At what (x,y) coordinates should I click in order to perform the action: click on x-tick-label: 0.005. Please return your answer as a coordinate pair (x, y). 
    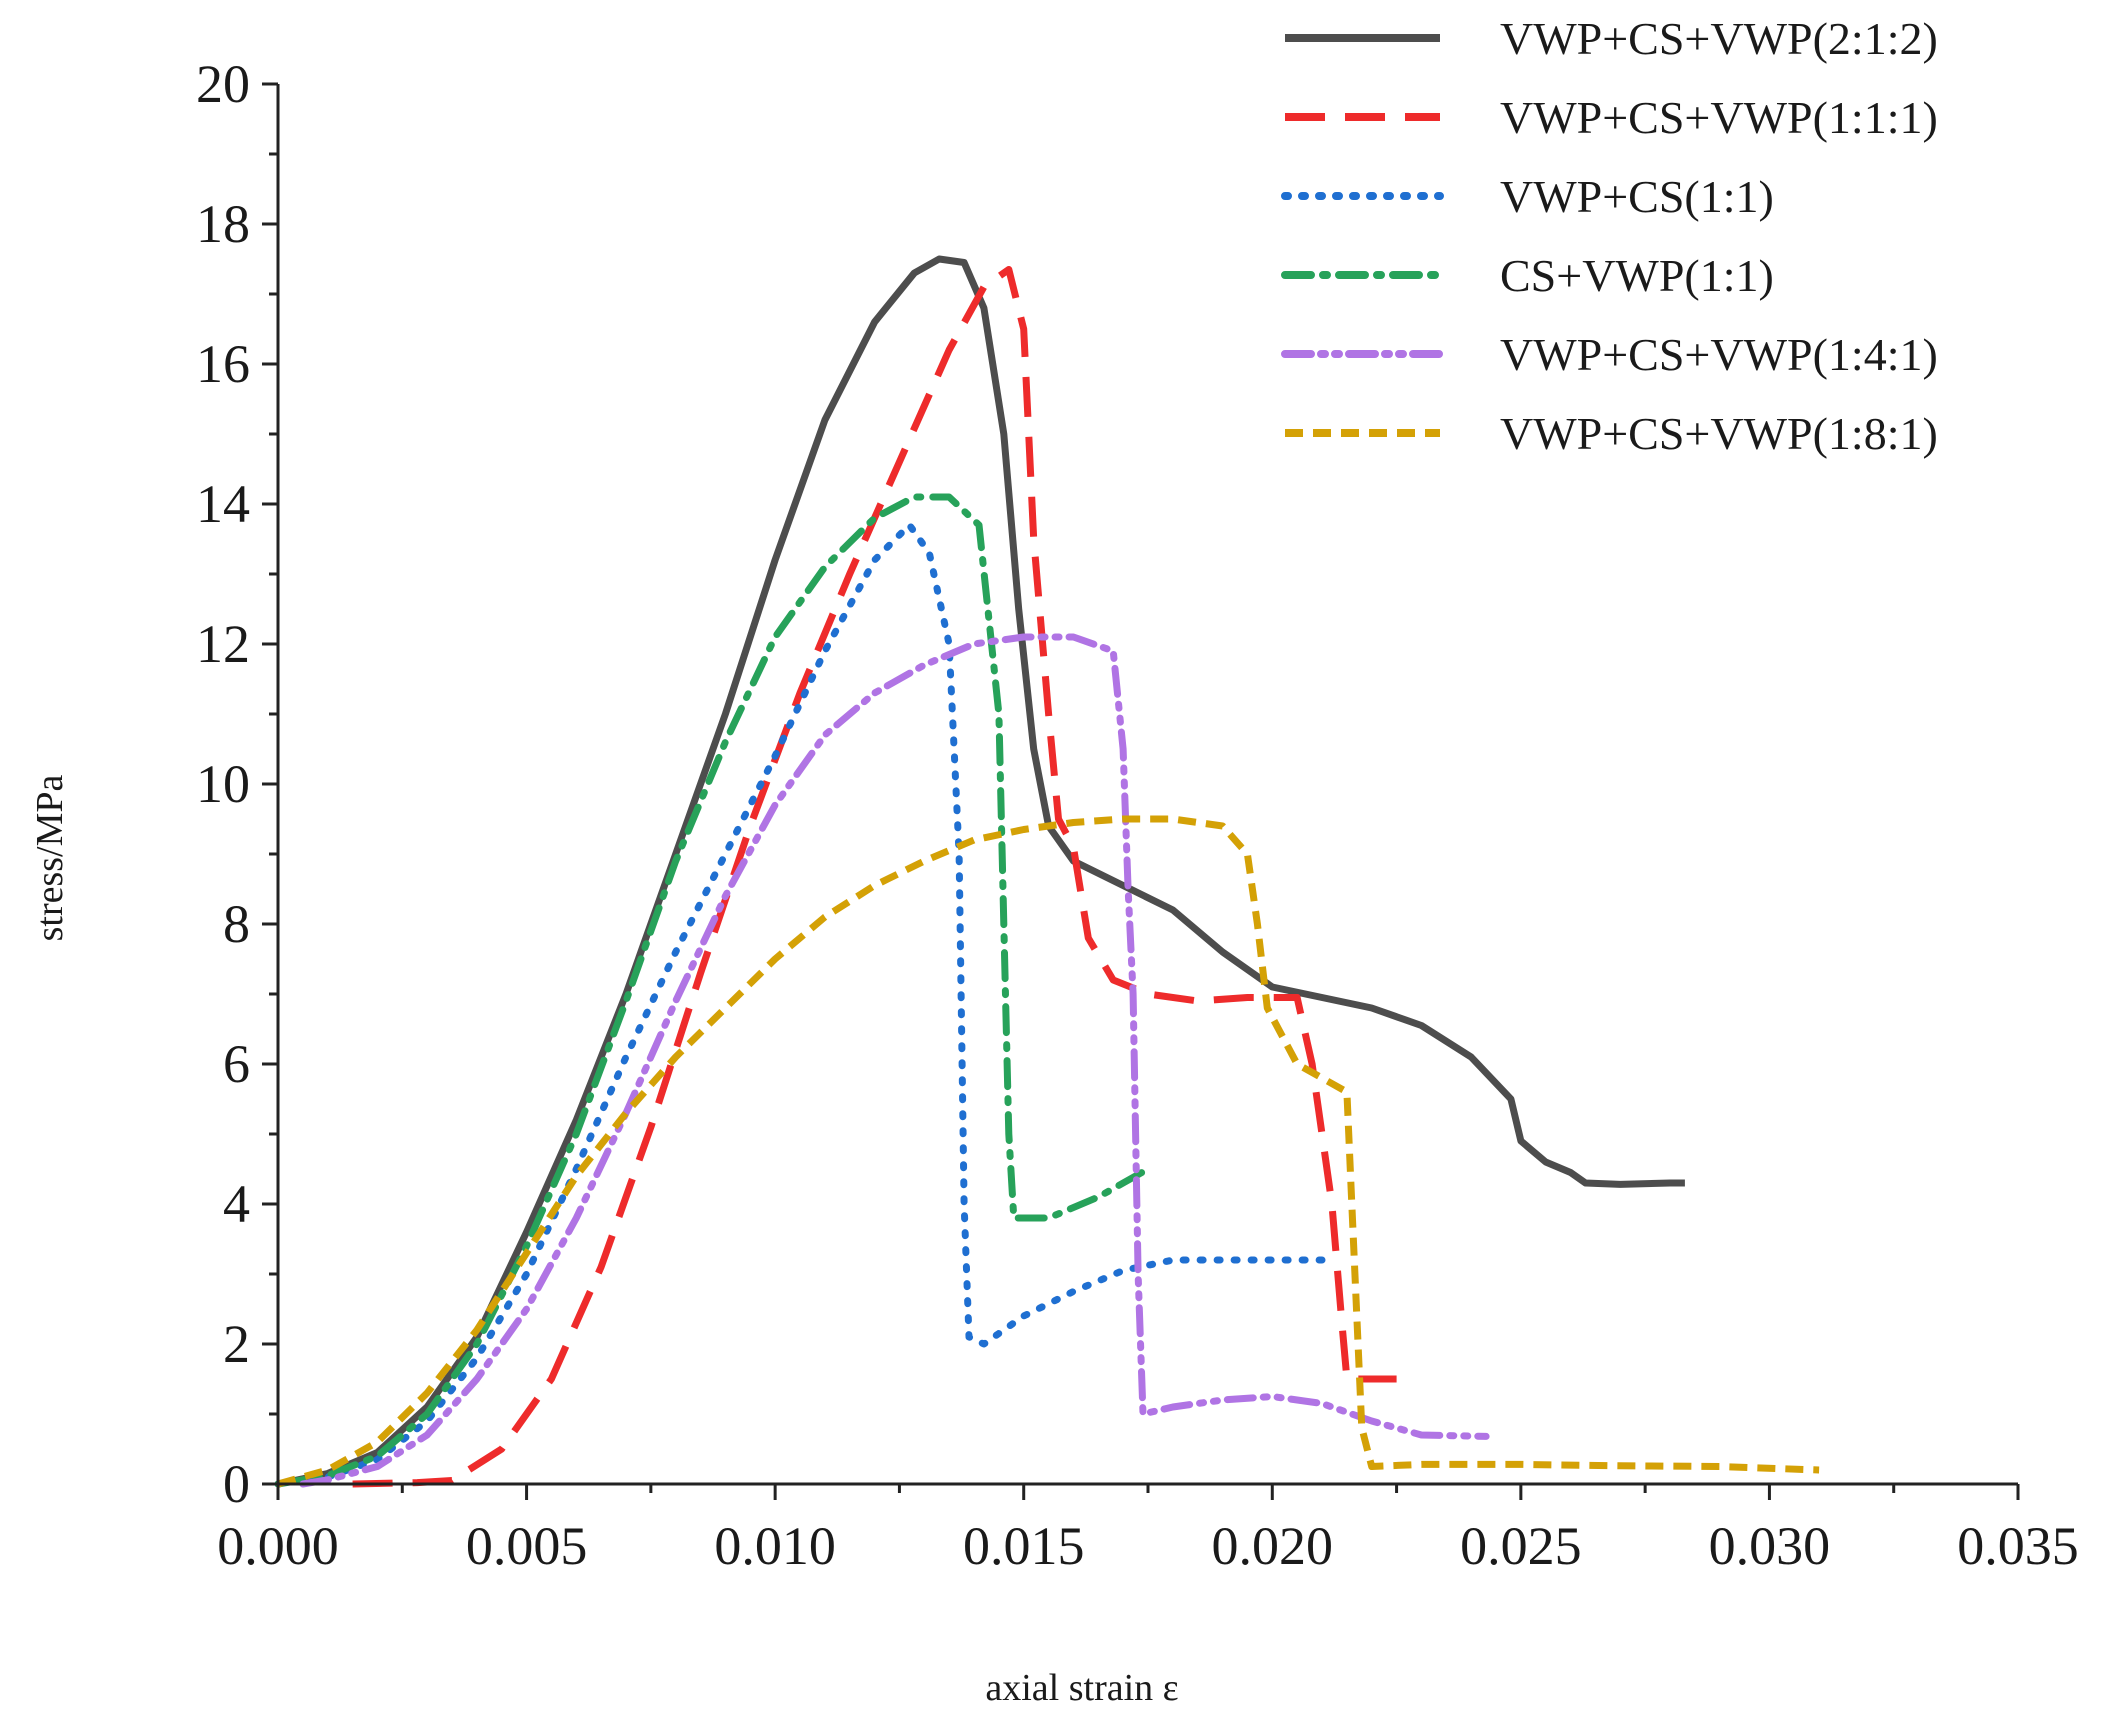
    Looking at the image, I should click on (527, 1546).